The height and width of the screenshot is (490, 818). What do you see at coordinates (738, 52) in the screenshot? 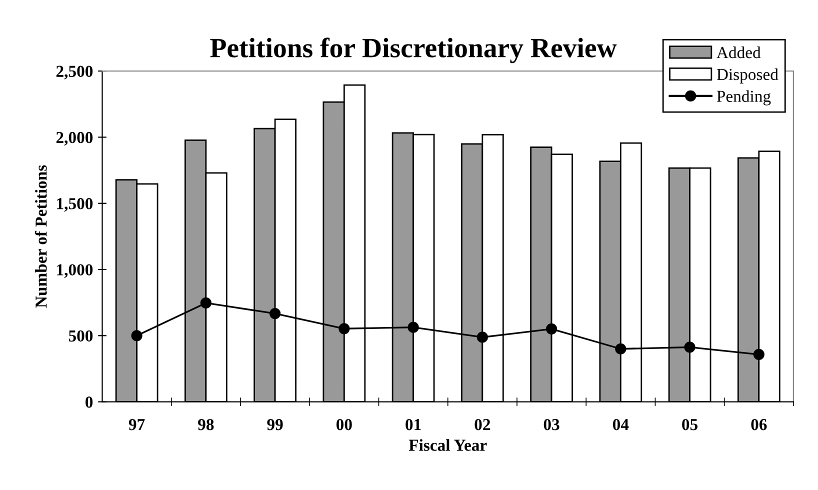
I see `legend-label: Added` at bounding box center [738, 52].